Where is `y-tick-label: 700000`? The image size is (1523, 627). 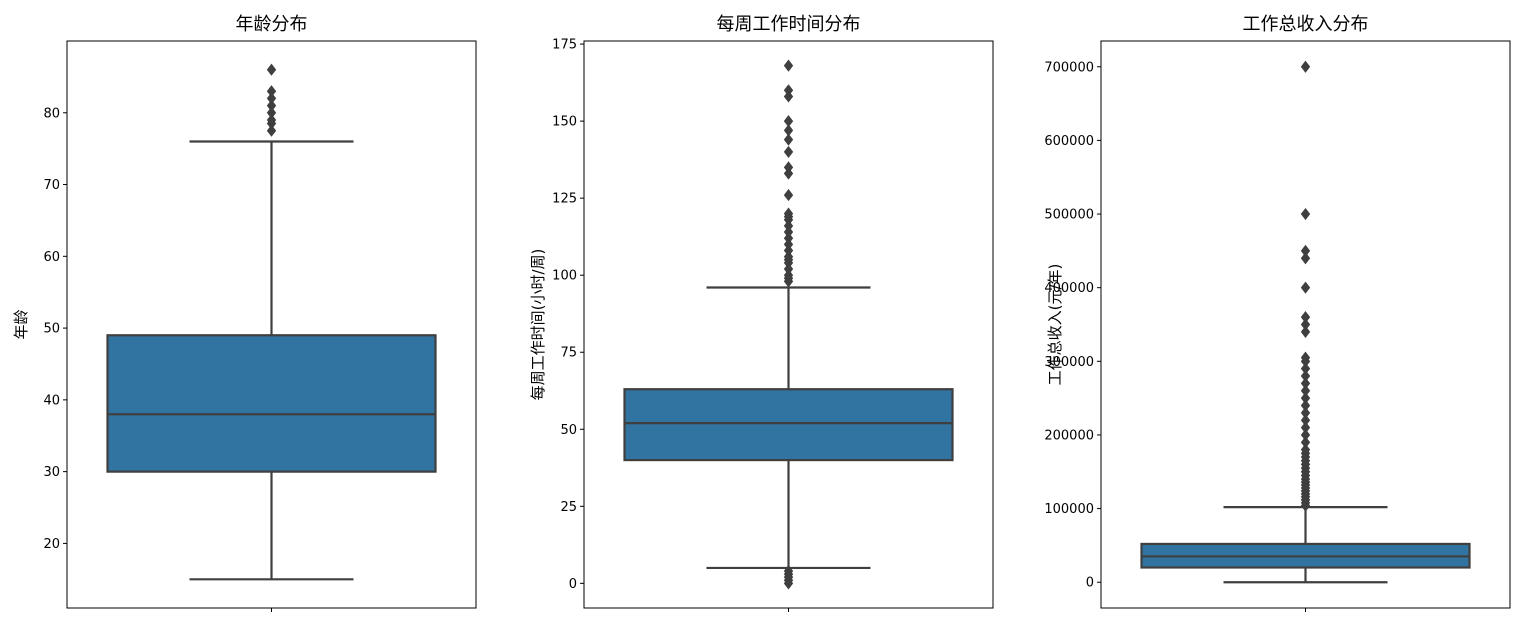 y-tick-label: 700000 is located at coordinates (1069, 67).